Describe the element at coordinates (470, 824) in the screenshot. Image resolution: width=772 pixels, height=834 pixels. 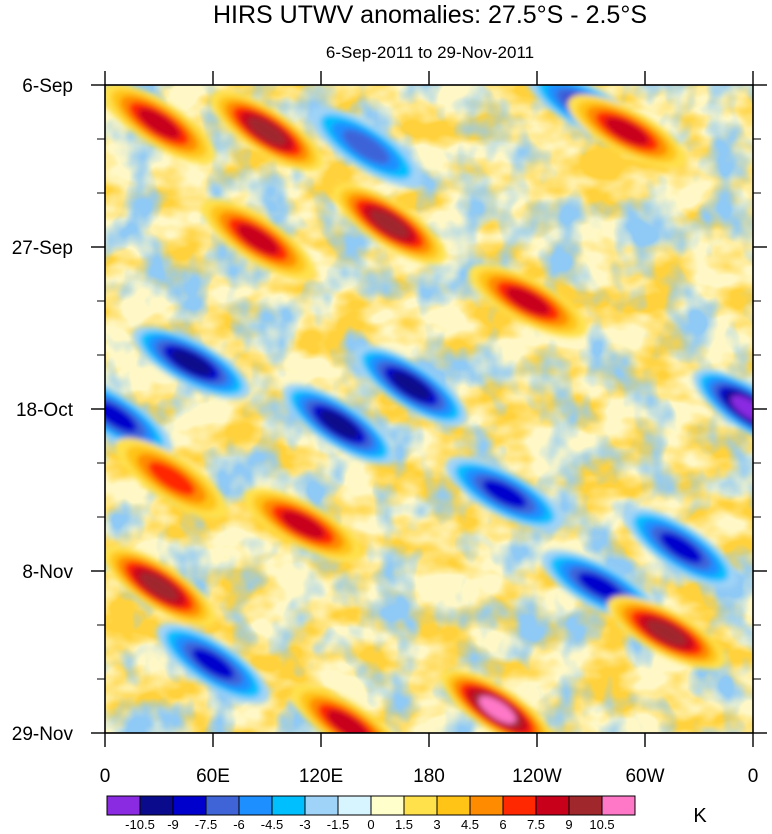
I see `colorbar-label: 4.5` at that location.